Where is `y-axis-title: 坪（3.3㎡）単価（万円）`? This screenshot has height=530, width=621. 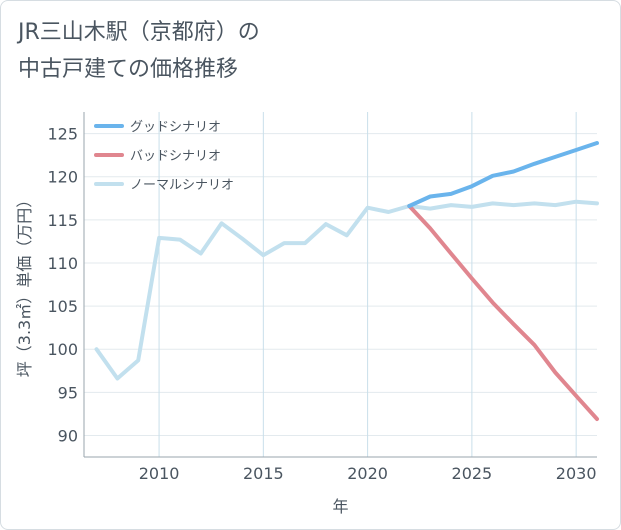 y-axis-title: 坪（3.3㎡）単価（万円） is located at coordinates (24, 284).